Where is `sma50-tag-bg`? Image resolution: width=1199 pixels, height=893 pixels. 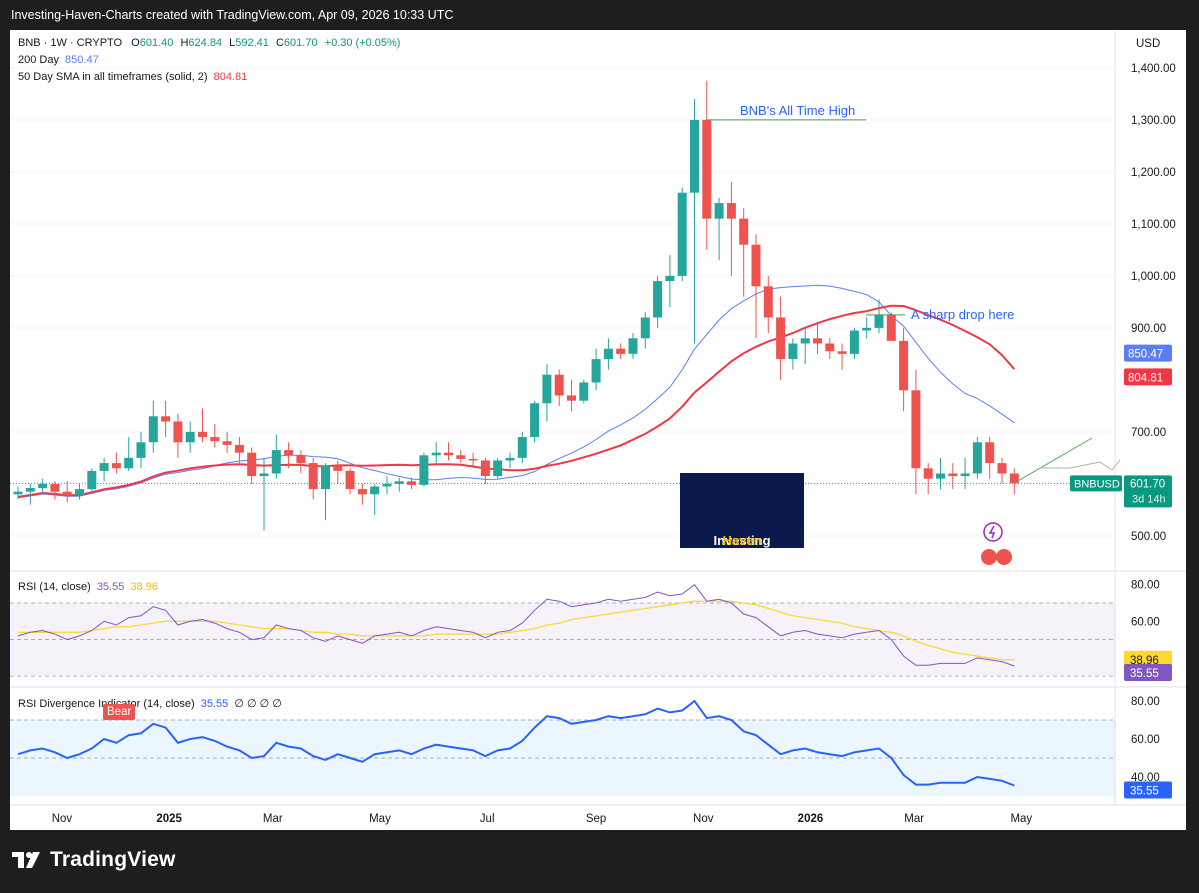
sma50-tag-bg is located at coordinates (1148, 377).